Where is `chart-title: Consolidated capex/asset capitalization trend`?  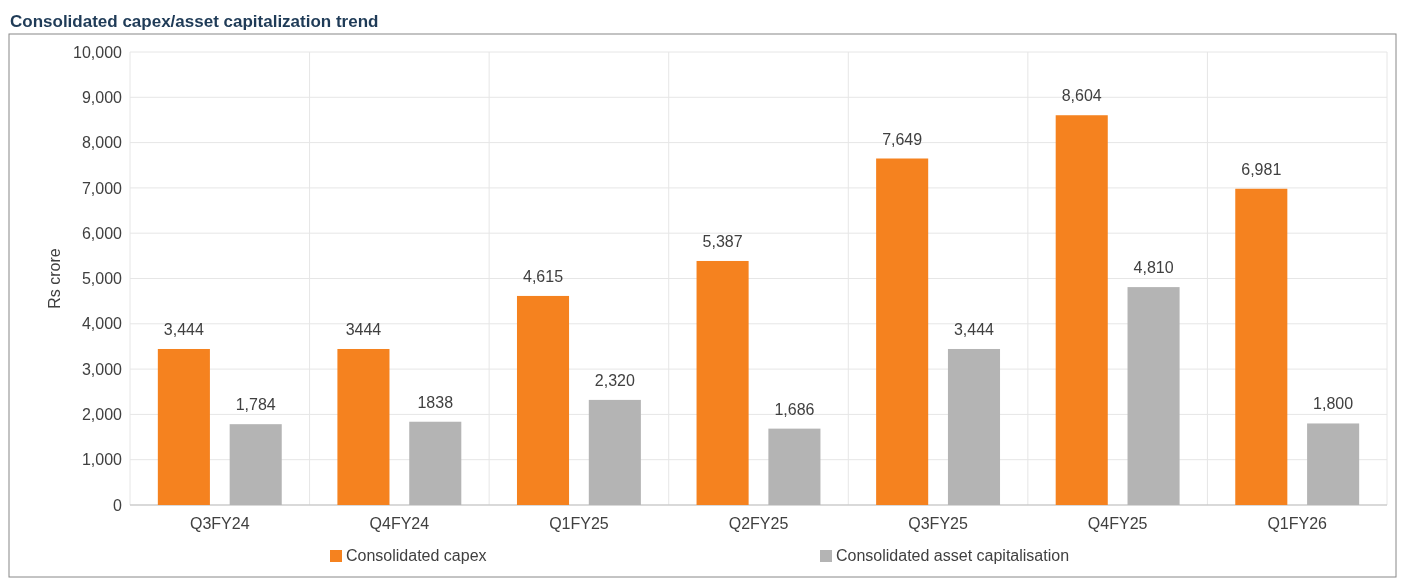
chart-title: Consolidated capex/asset capitalization trend is located at coordinates (194, 21).